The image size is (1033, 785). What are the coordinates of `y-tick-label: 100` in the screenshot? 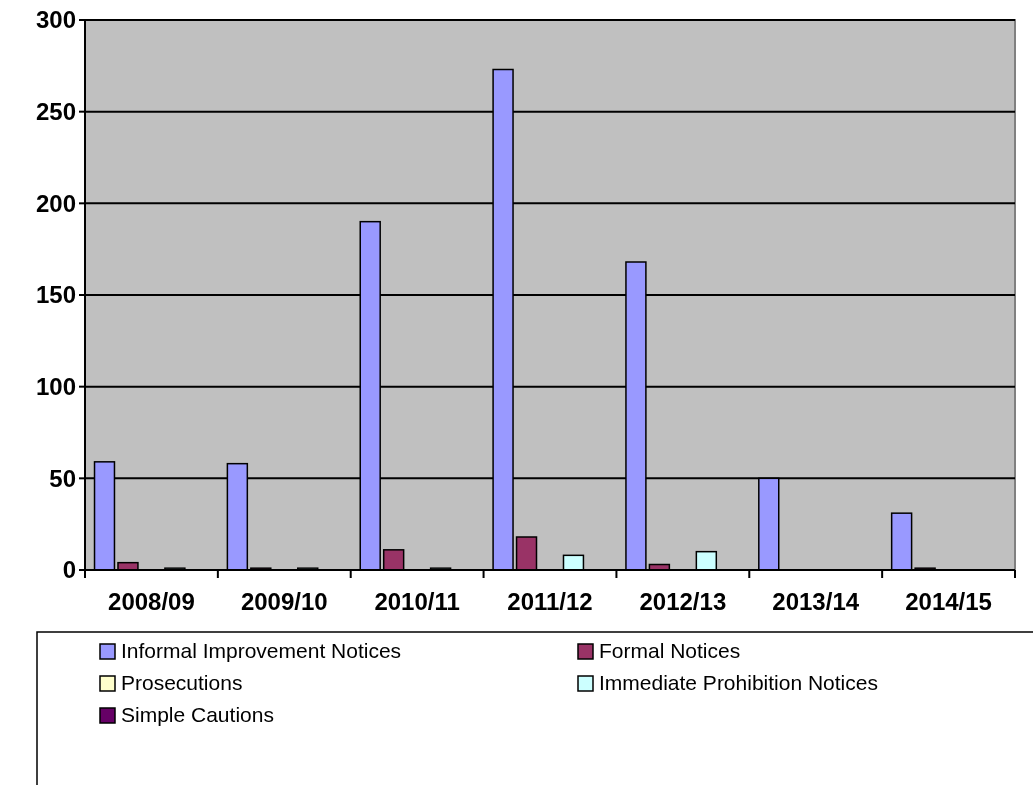 It's located at (55, 387).